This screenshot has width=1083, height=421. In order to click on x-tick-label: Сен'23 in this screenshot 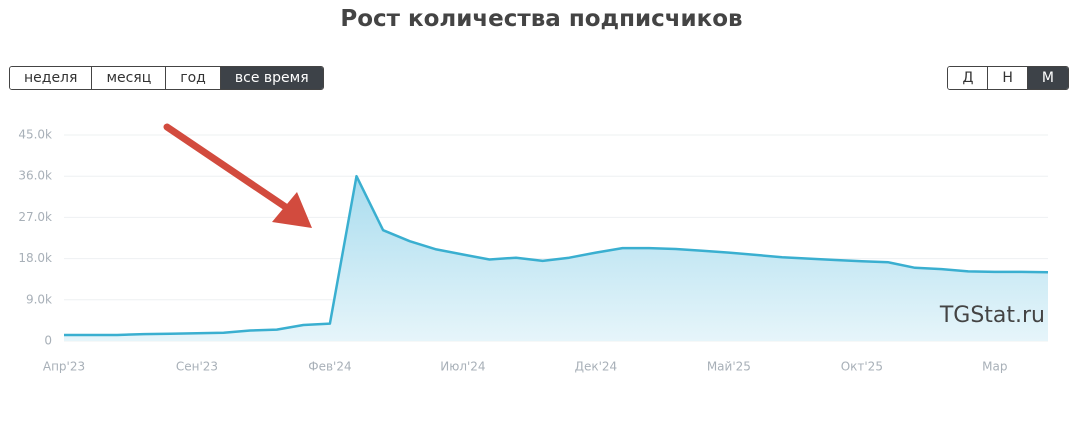, I will do `click(197, 367)`.